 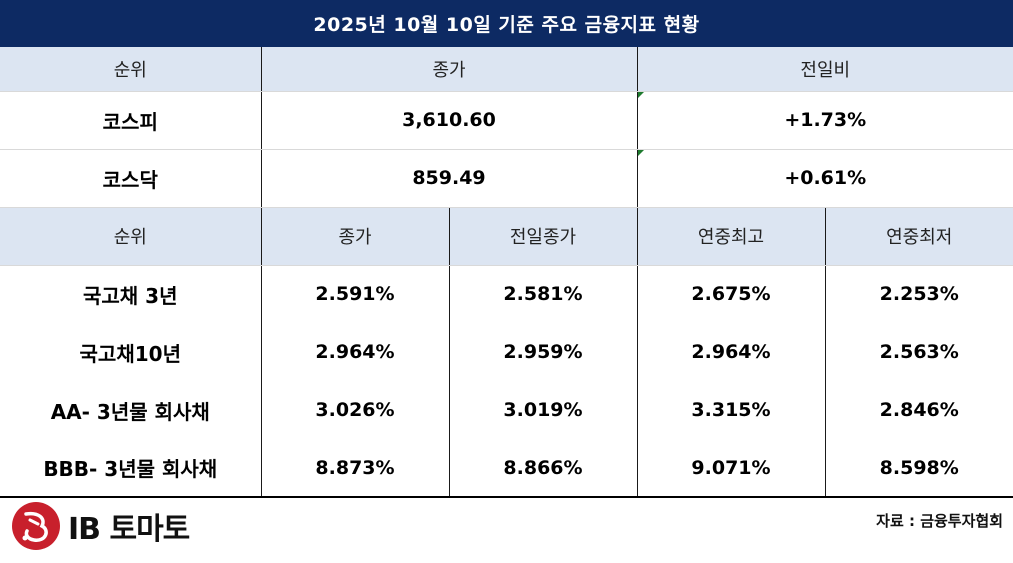 What do you see at coordinates (130, 295) in the screenshot?
I see `bond-name: 국고채 3년` at bounding box center [130, 295].